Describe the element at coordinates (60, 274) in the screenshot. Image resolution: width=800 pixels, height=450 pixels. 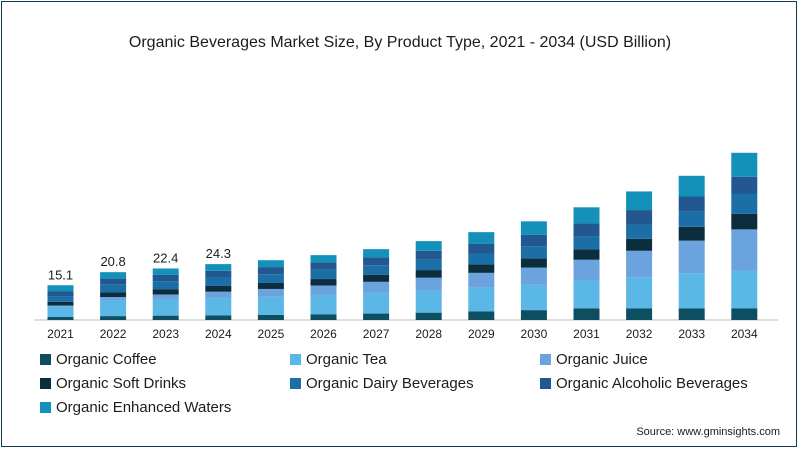
I see `total-label-2021: 15.1` at that location.